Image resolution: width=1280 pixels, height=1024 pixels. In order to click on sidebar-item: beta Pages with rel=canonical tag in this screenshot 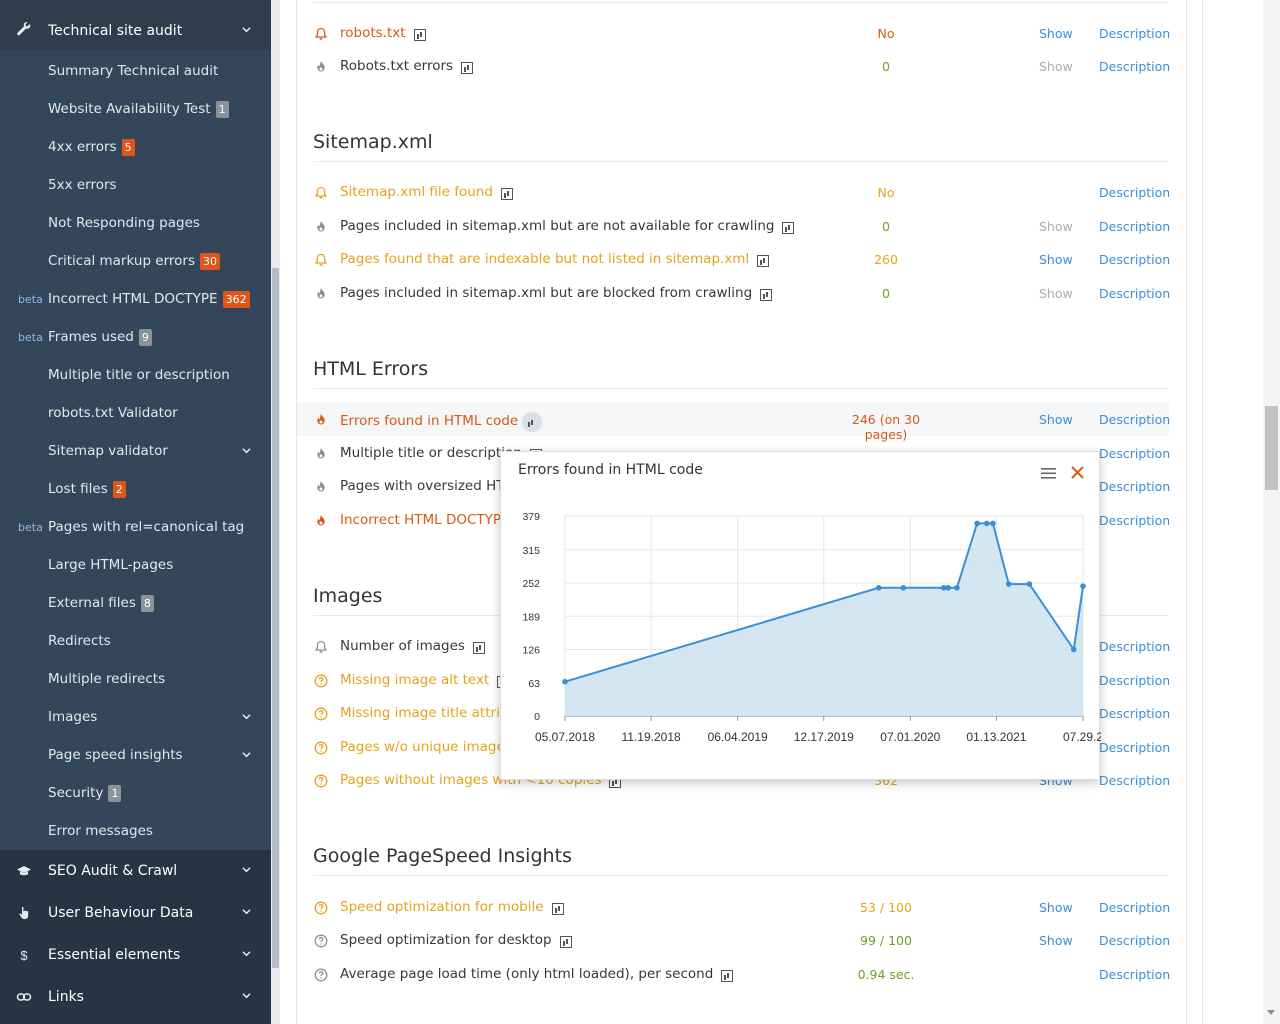, I will do `click(135, 527)`.